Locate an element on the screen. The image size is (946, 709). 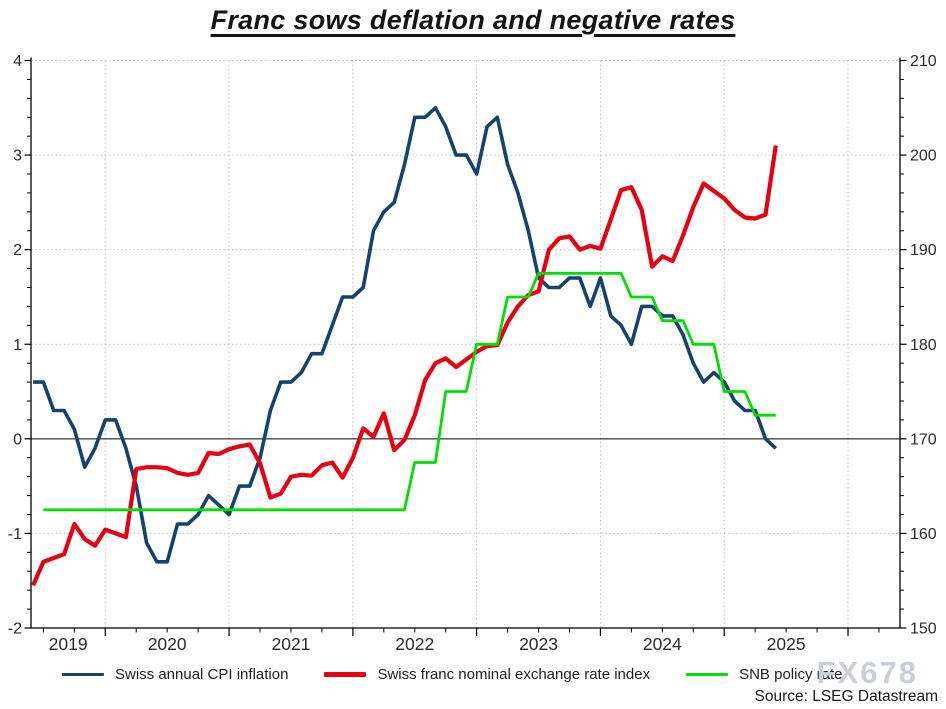
svg-text: 2021 is located at coordinates (290, 644).